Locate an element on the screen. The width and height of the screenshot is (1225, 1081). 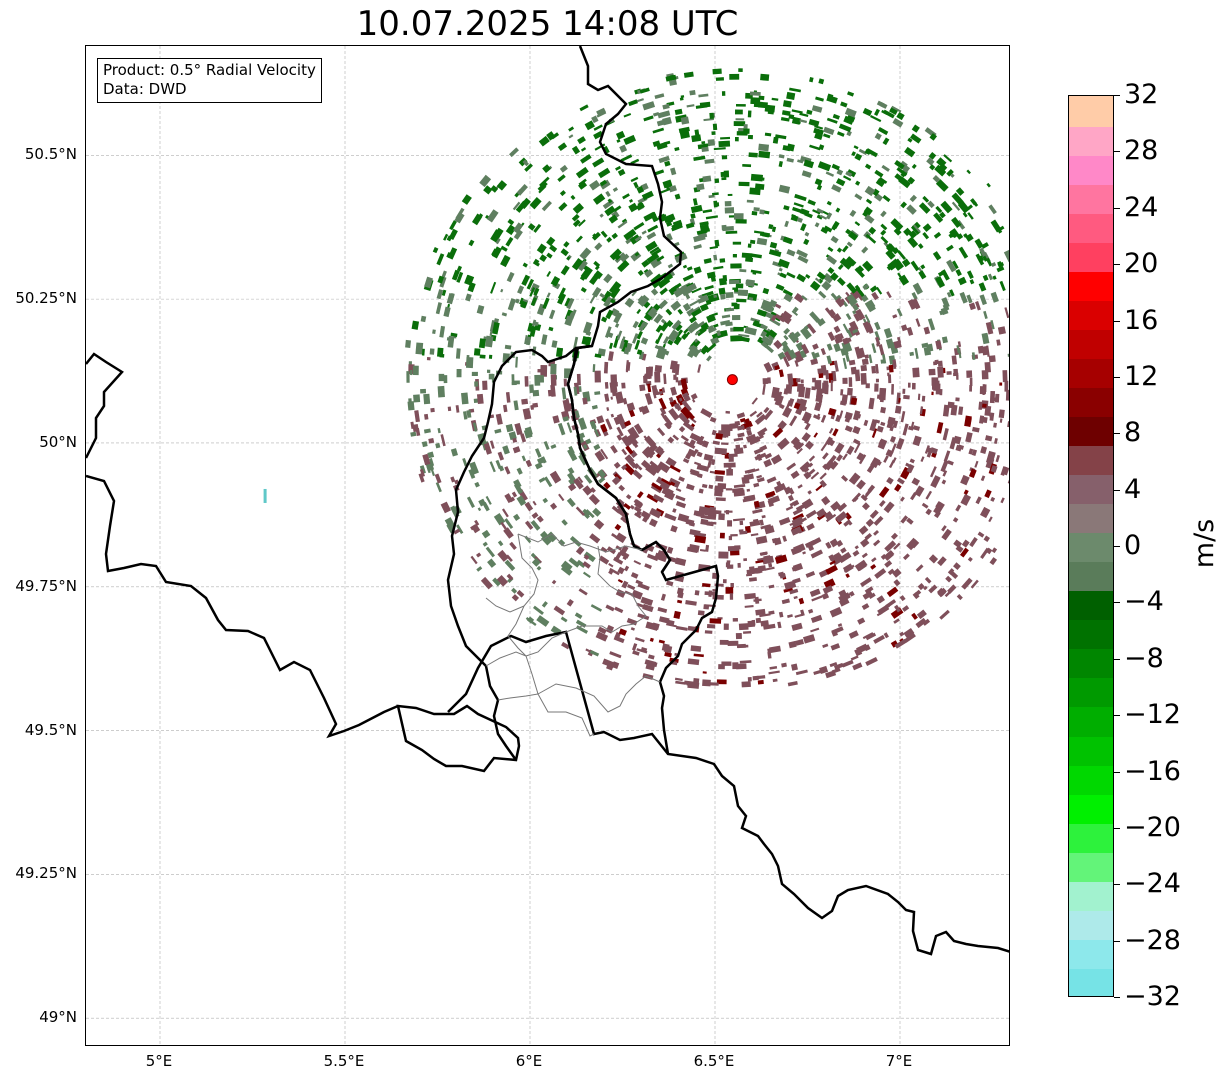
y-tick-label: 50°N is located at coordinates (58, 441).